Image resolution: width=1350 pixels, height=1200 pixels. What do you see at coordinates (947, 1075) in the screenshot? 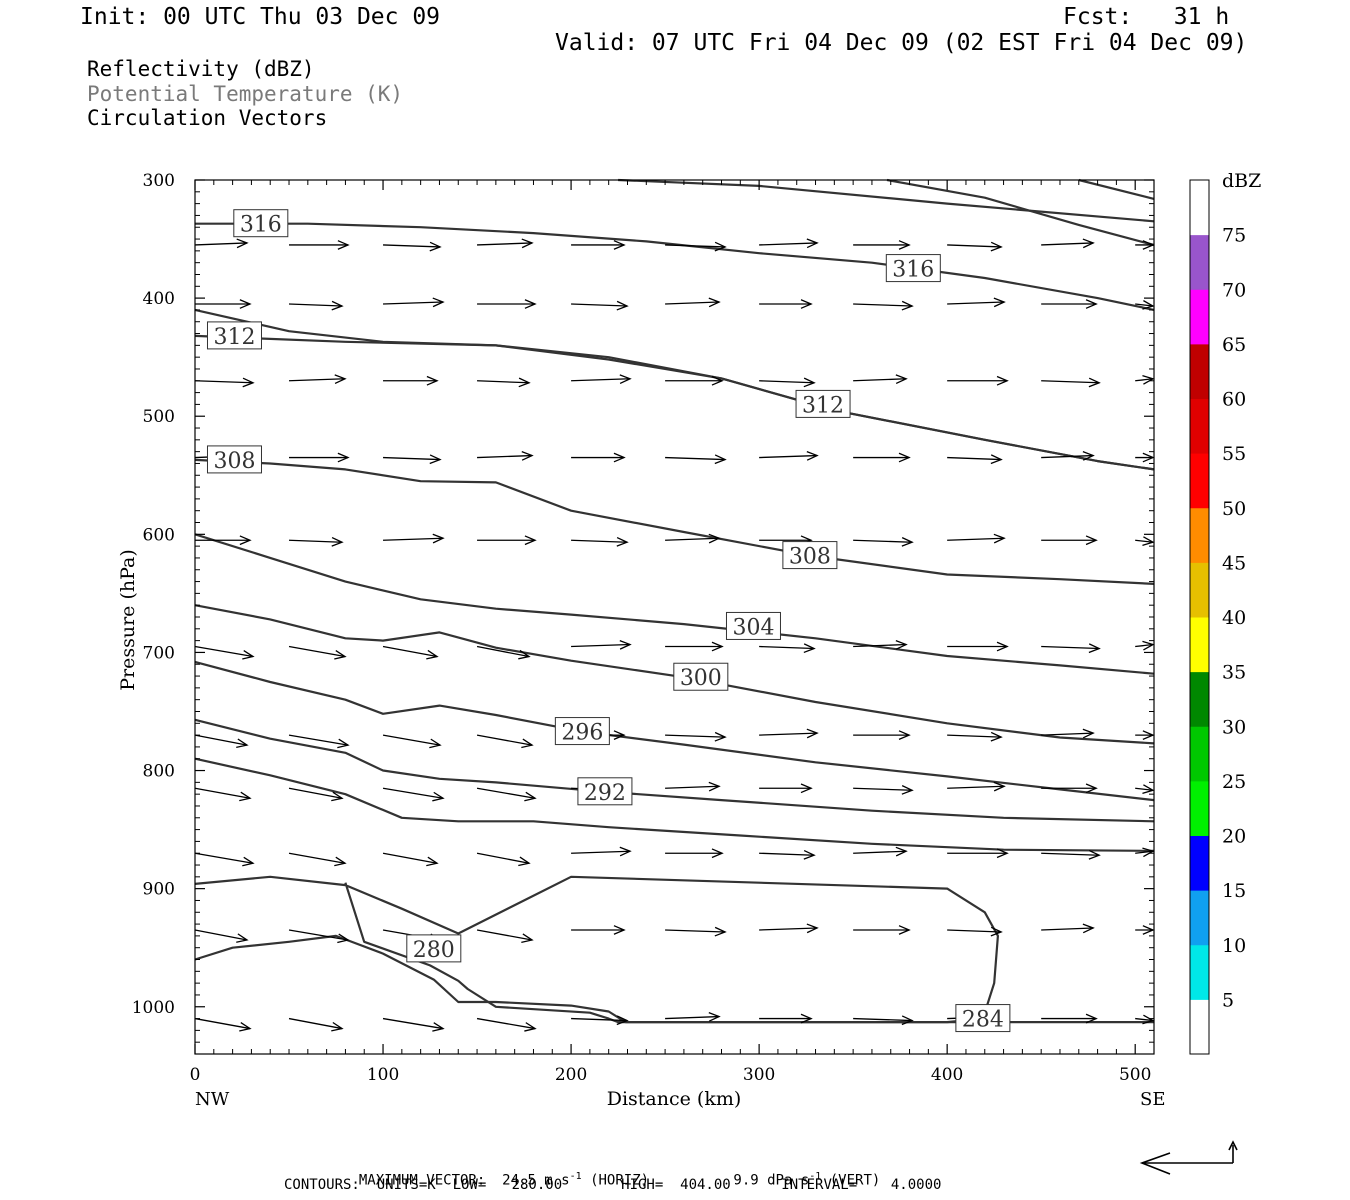
I see `x-tick-label: 400` at bounding box center [947, 1075].